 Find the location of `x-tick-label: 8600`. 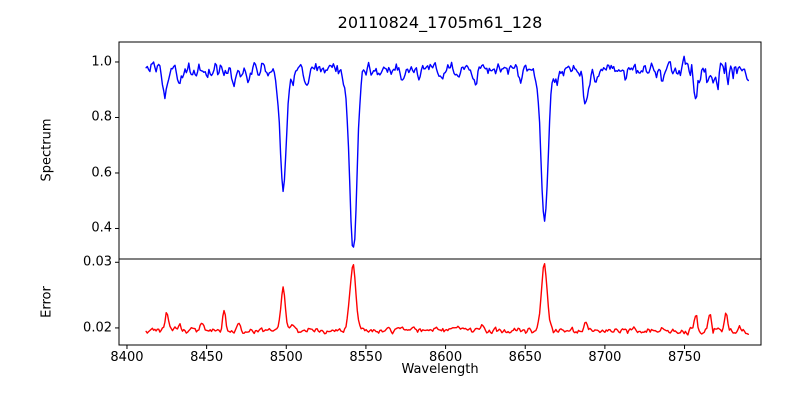

x-tick-label: 8600 is located at coordinates (446, 357).